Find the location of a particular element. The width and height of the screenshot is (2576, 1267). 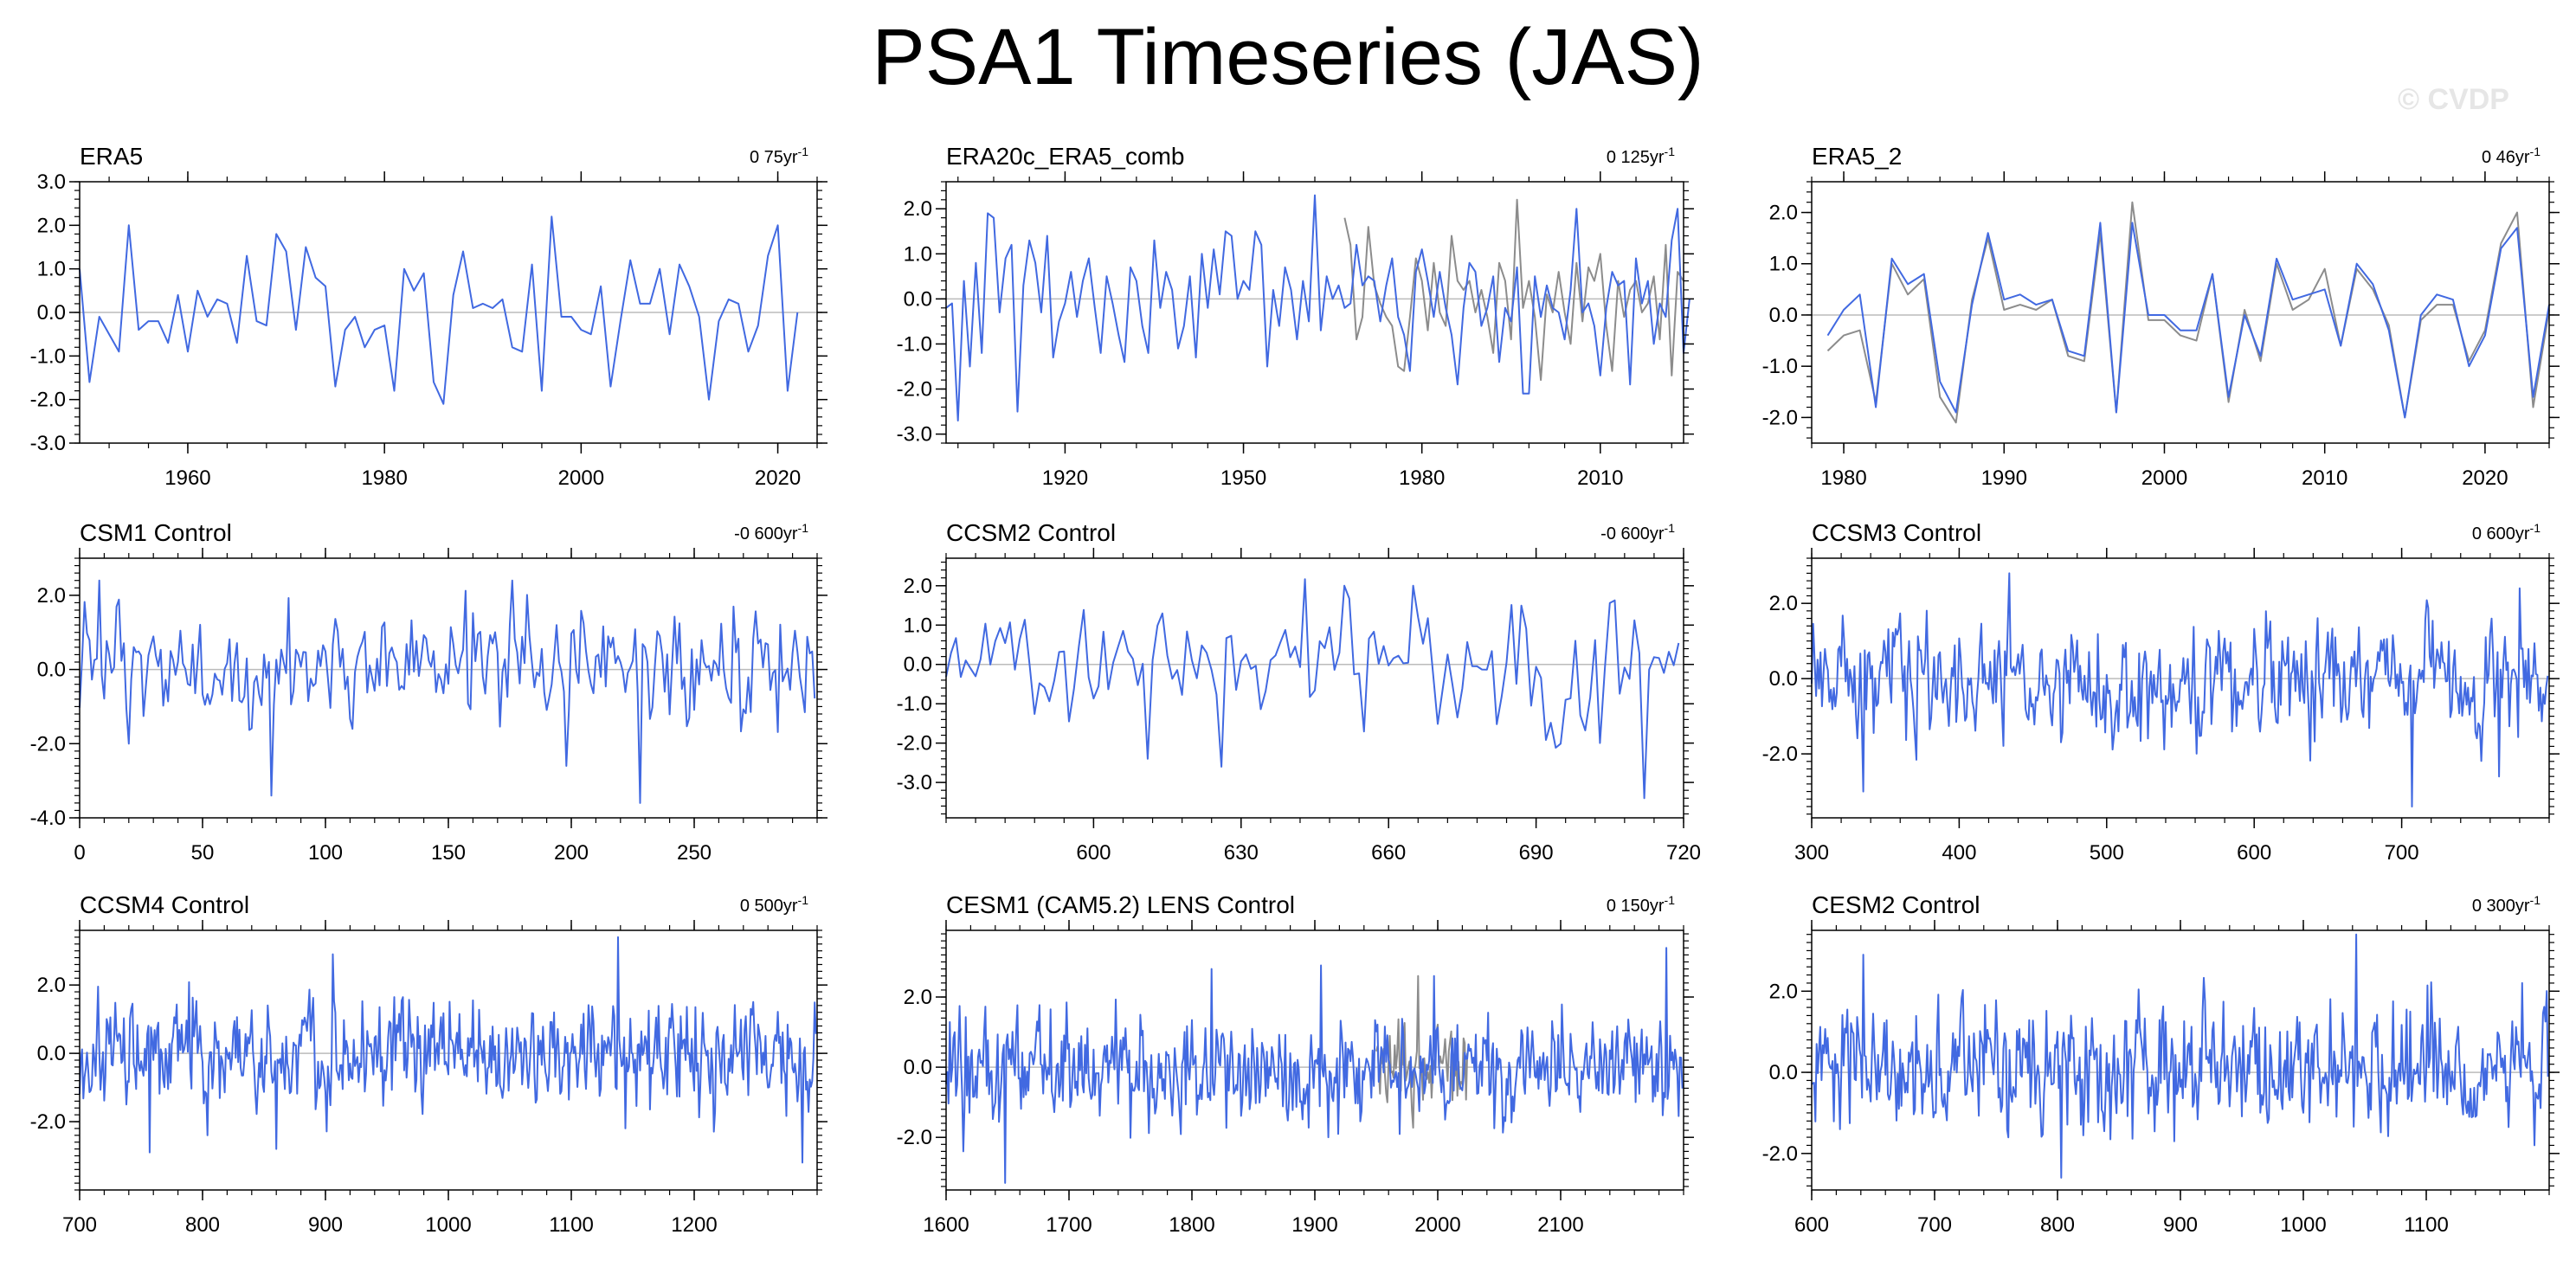

x-tick-label: 2100 is located at coordinates (1560, 1225).